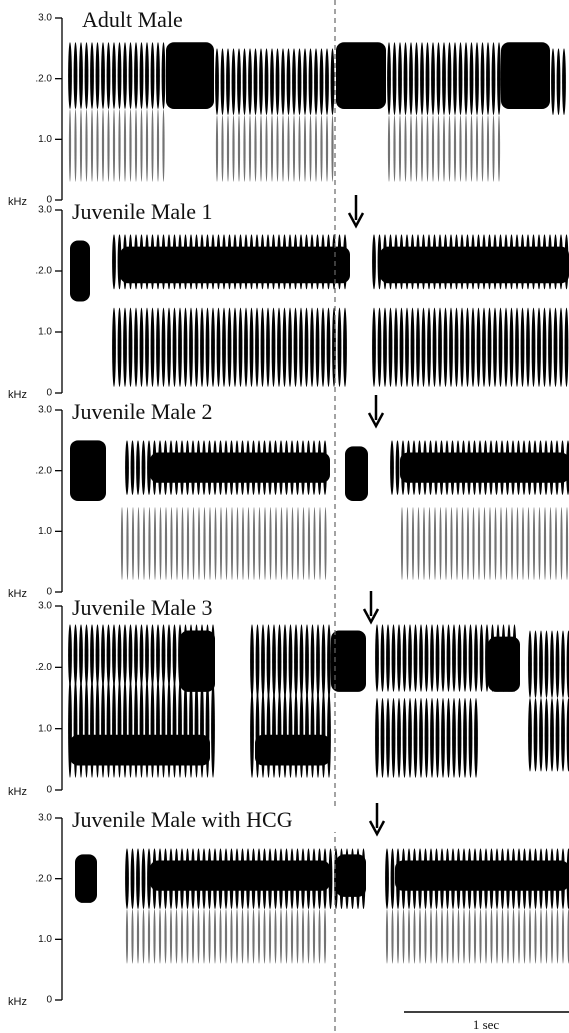 This screenshot has height=1033, width=569. What do you see at coordinates (132, 19) in the screenshot?
I see `panel-title: Adult Male` at bounding box center [132, 19].